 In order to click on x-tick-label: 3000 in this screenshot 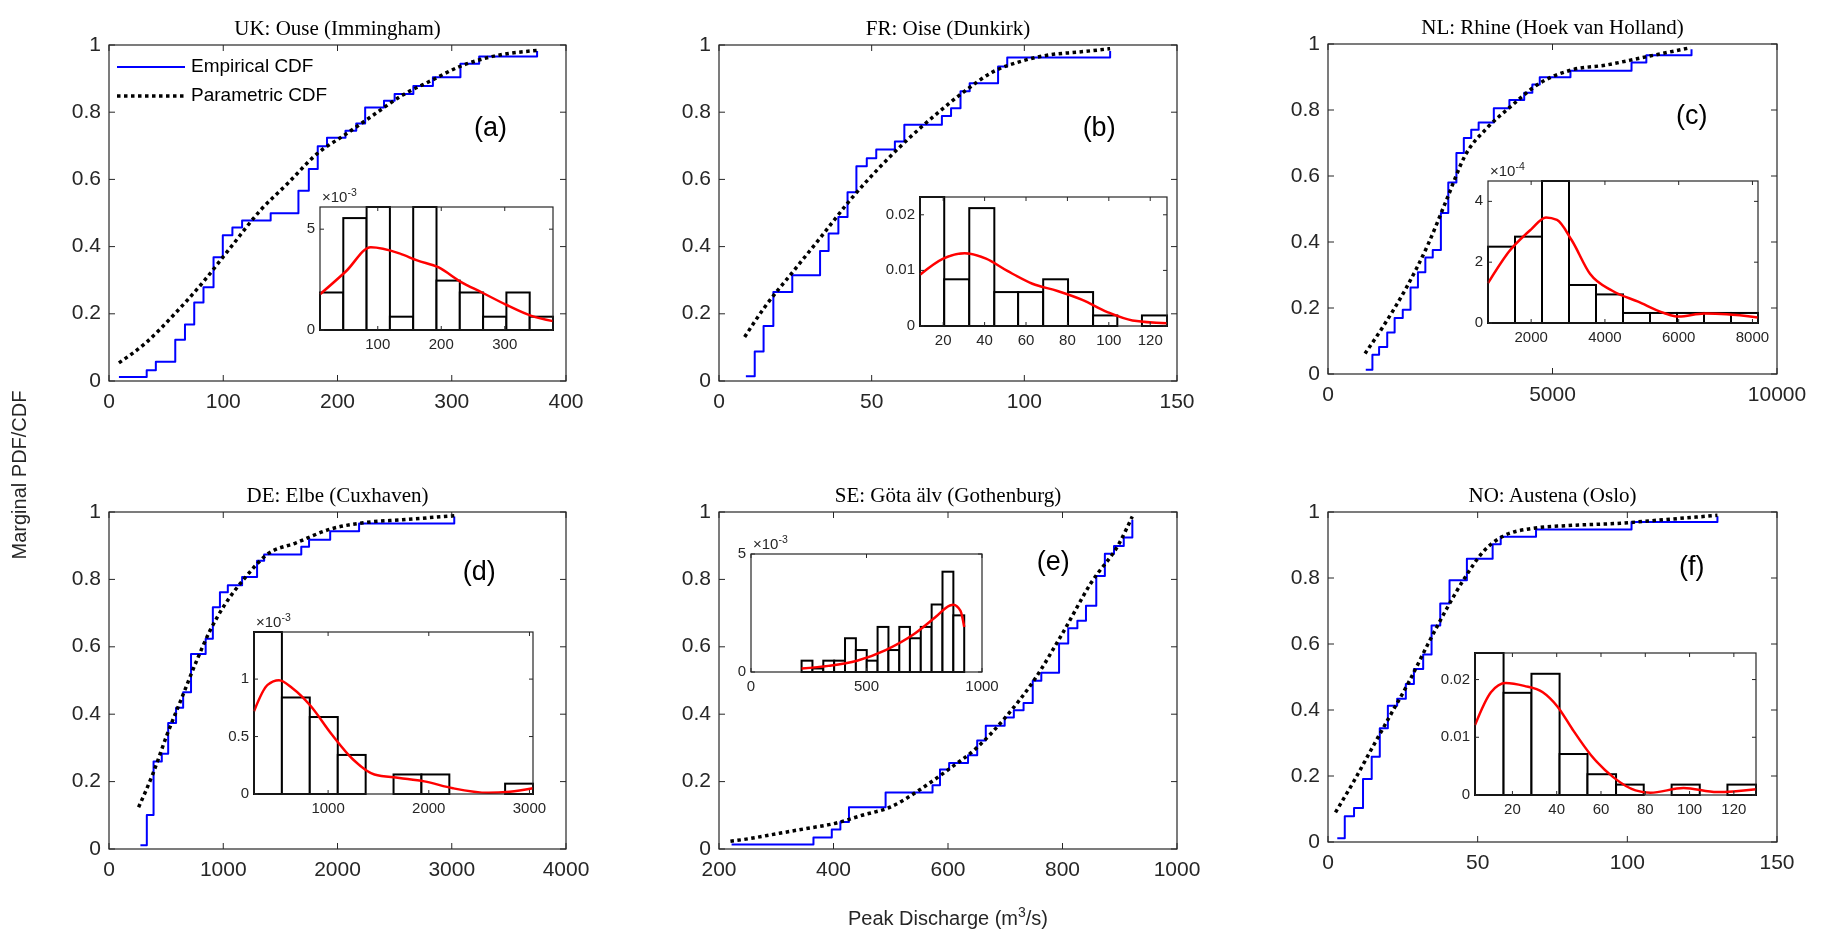, I will do `click(529, 808)`.